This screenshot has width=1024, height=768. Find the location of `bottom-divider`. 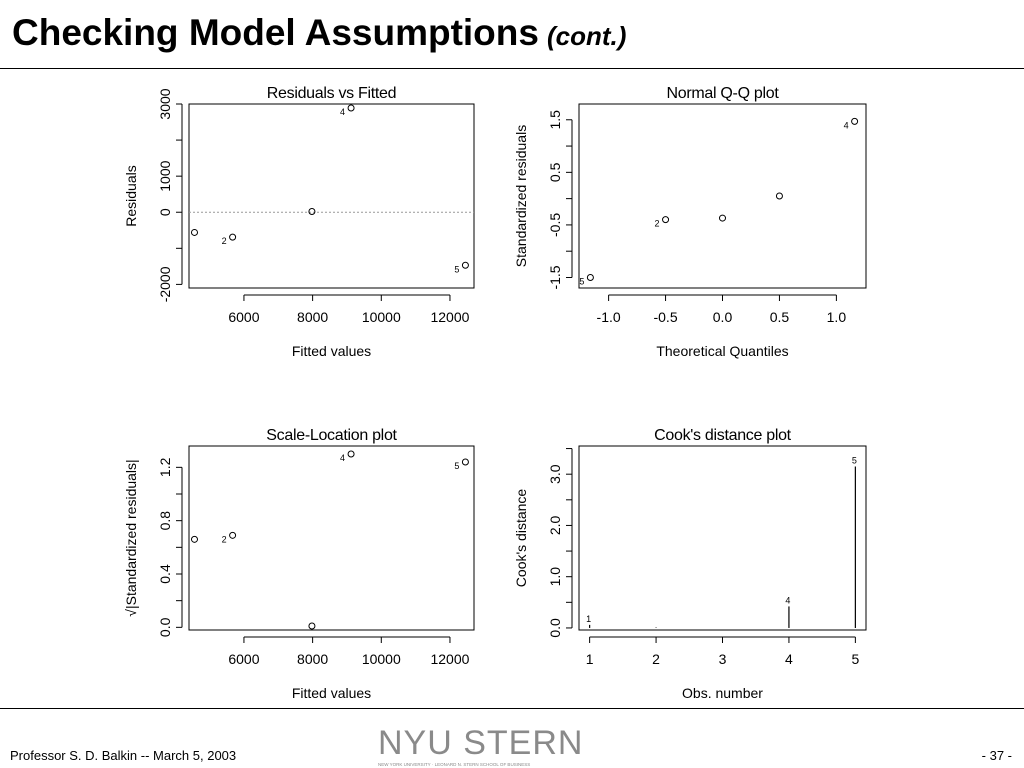

bottom-divider is located at coordinates (512, 708).